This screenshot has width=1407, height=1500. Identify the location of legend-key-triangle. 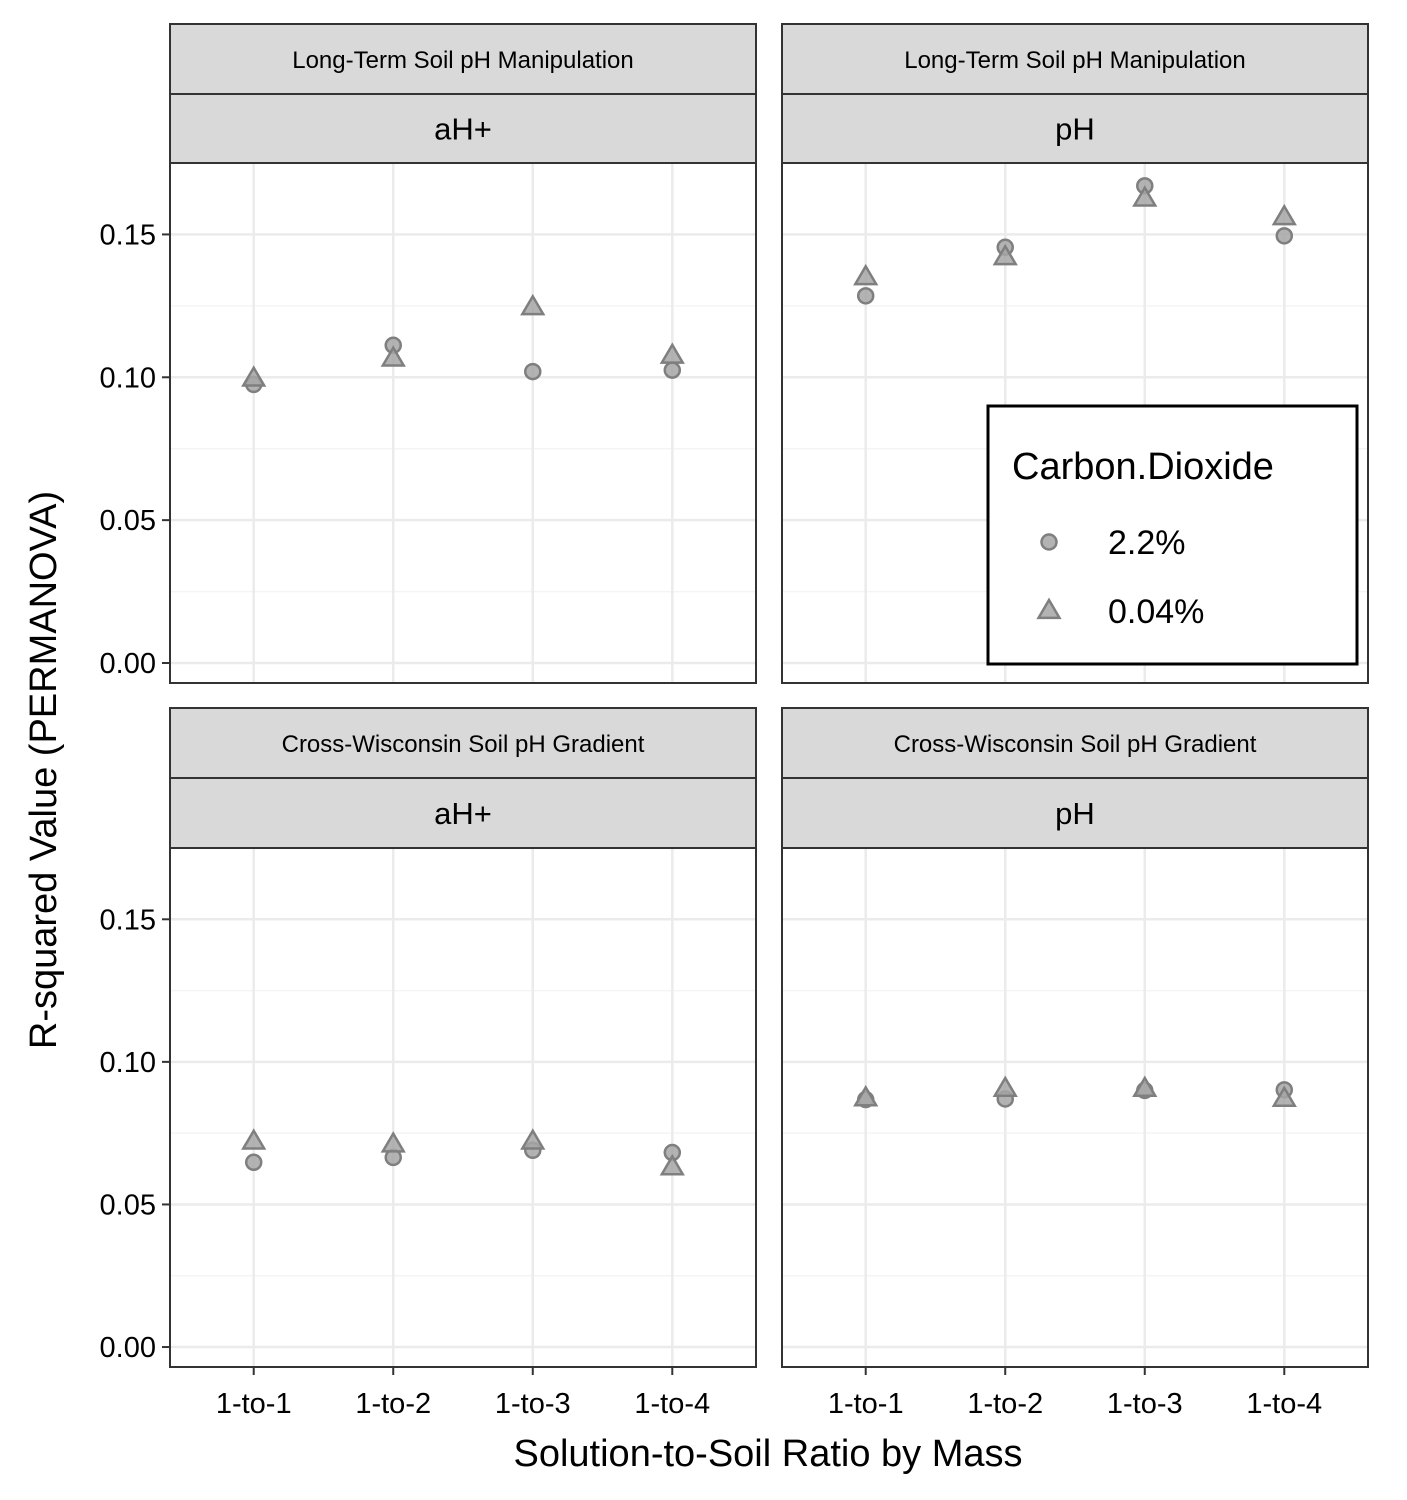
(1049, 608).